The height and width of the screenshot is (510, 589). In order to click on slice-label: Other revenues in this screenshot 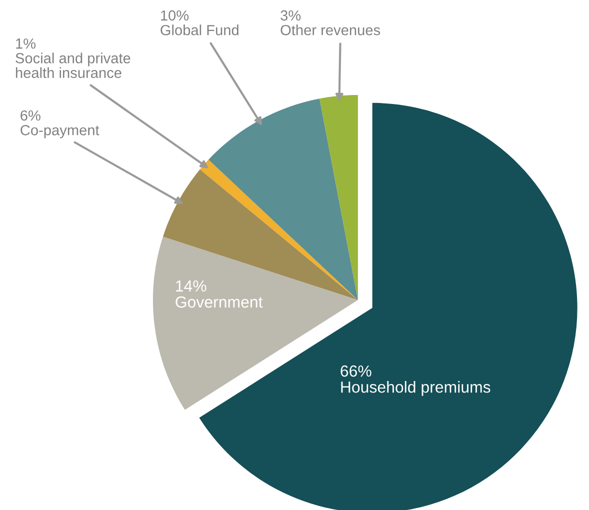, I will do `click(330, 30)`.